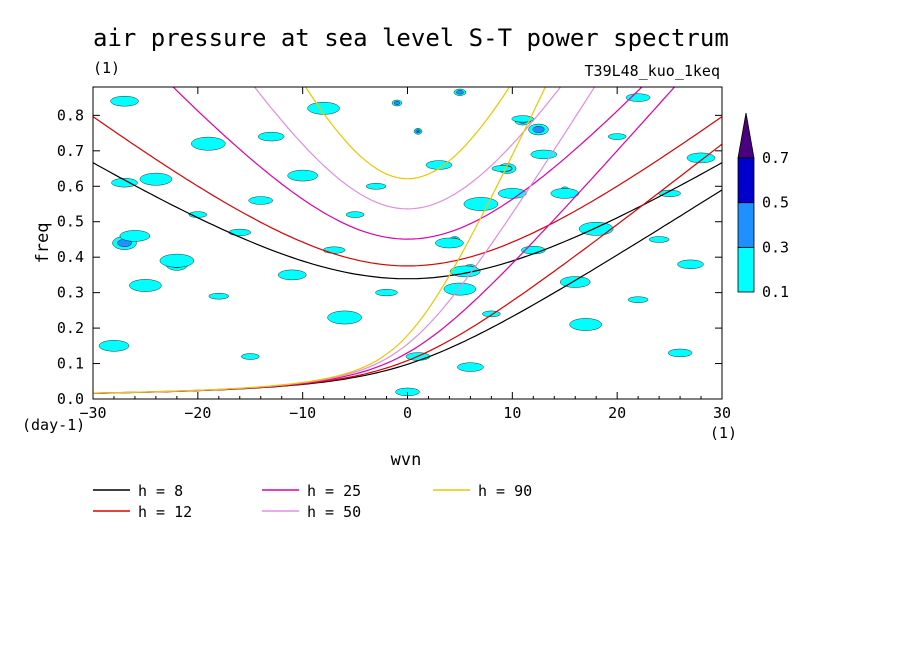 The width and height of the screenshot is (904, 654). I want to click on y-axis-label: freq, so click(43, 243).